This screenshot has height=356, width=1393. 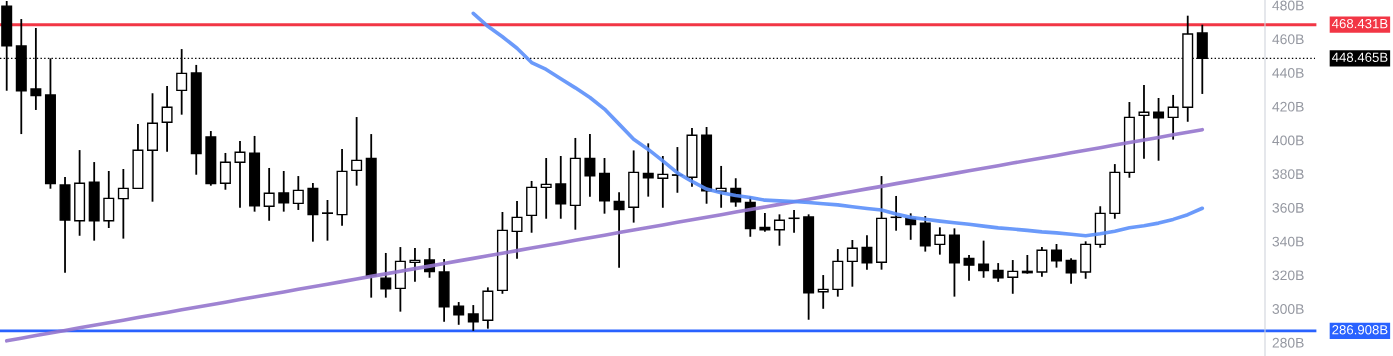 What do you see at coordinates (1288, 207) in the screenshot?
I see `y-tick-label: 360B` at bounding box center [1288, 207].